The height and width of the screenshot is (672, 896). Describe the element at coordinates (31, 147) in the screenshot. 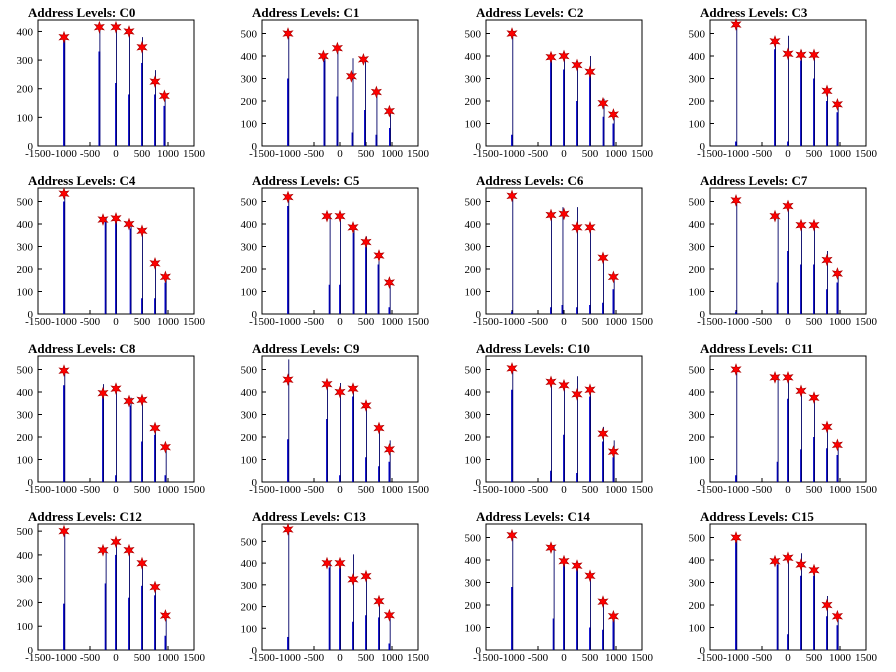

I see `y-tick-label: 0` at that location.